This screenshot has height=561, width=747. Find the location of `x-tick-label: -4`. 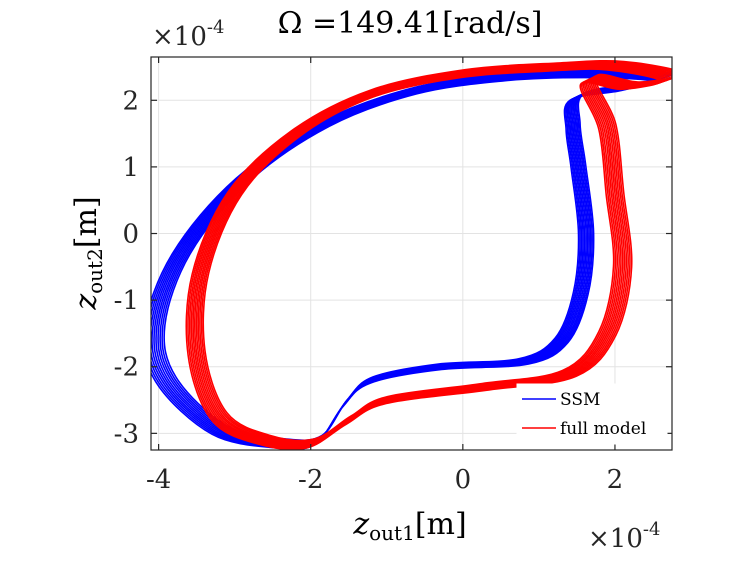

x-tick-label: -4 is located at coordinates (158, 480).